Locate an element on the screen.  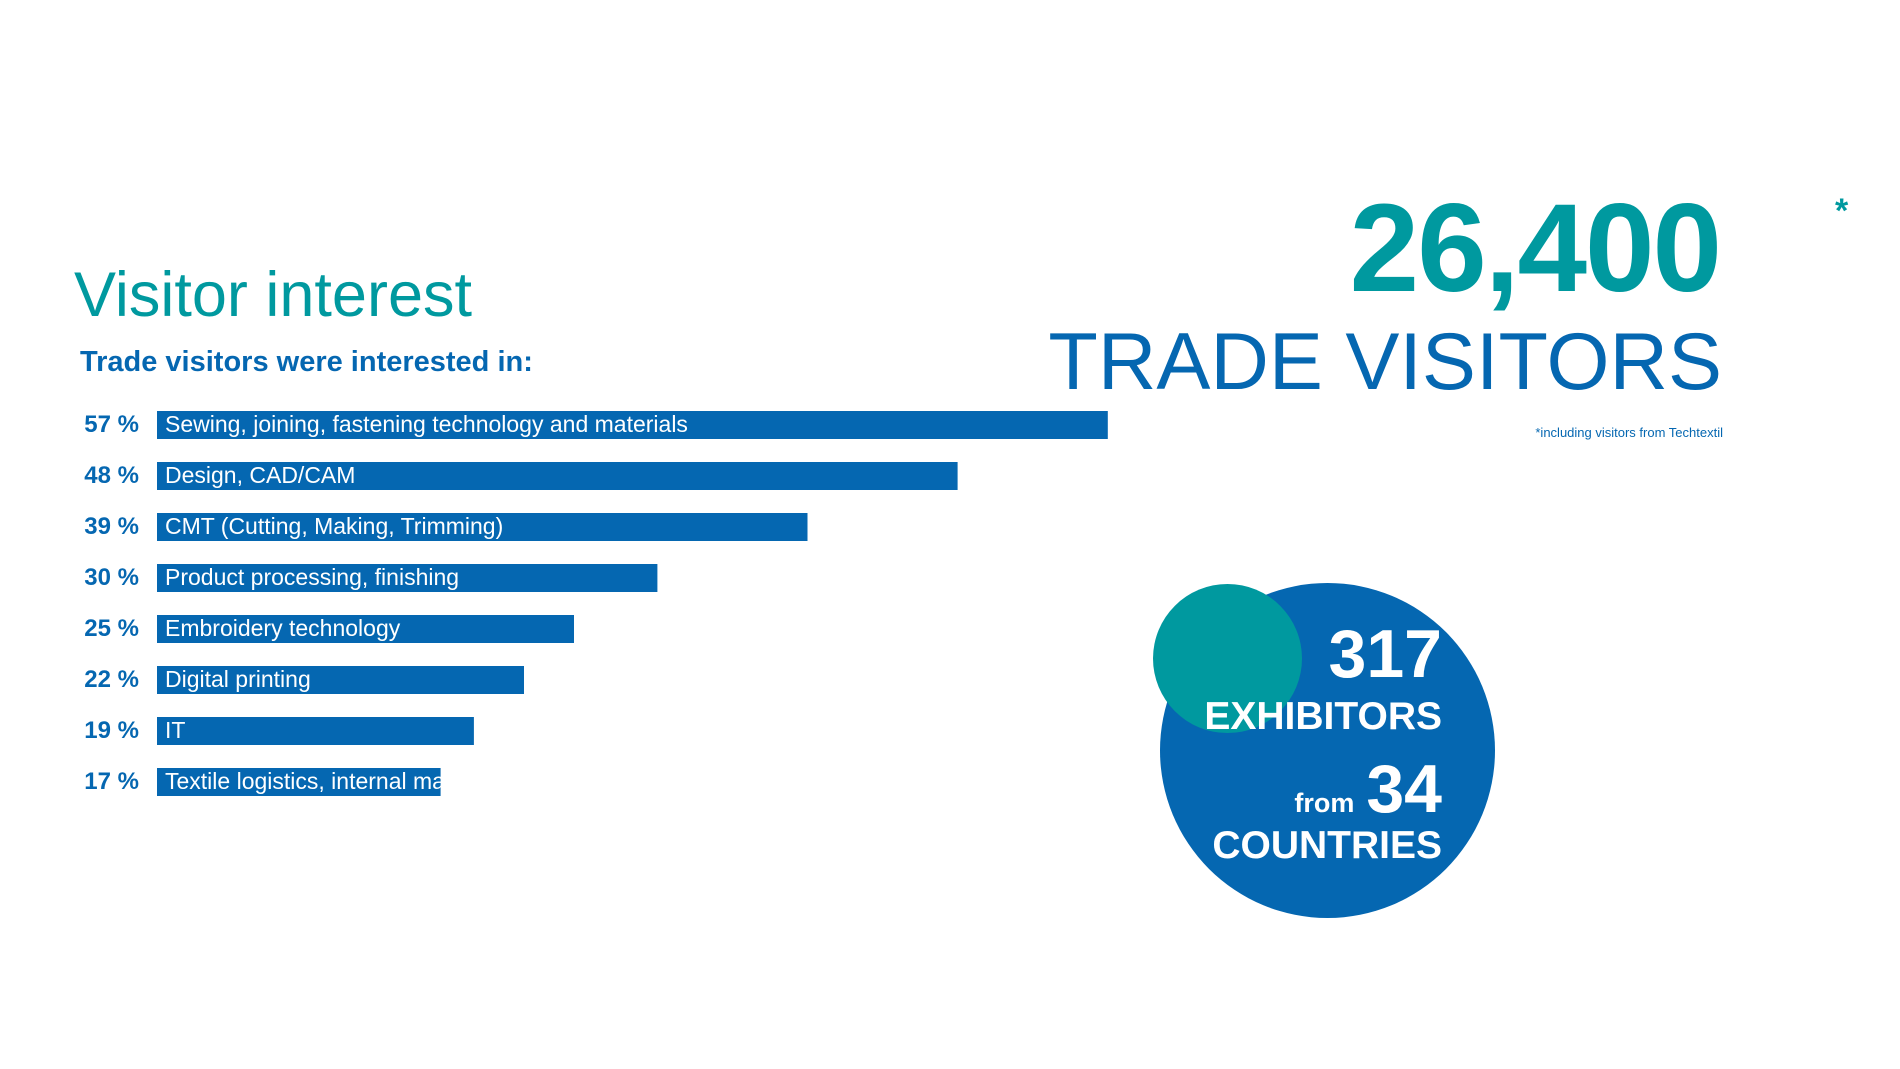
bar-value-label: 19 % is located at coordinates (111, 730).